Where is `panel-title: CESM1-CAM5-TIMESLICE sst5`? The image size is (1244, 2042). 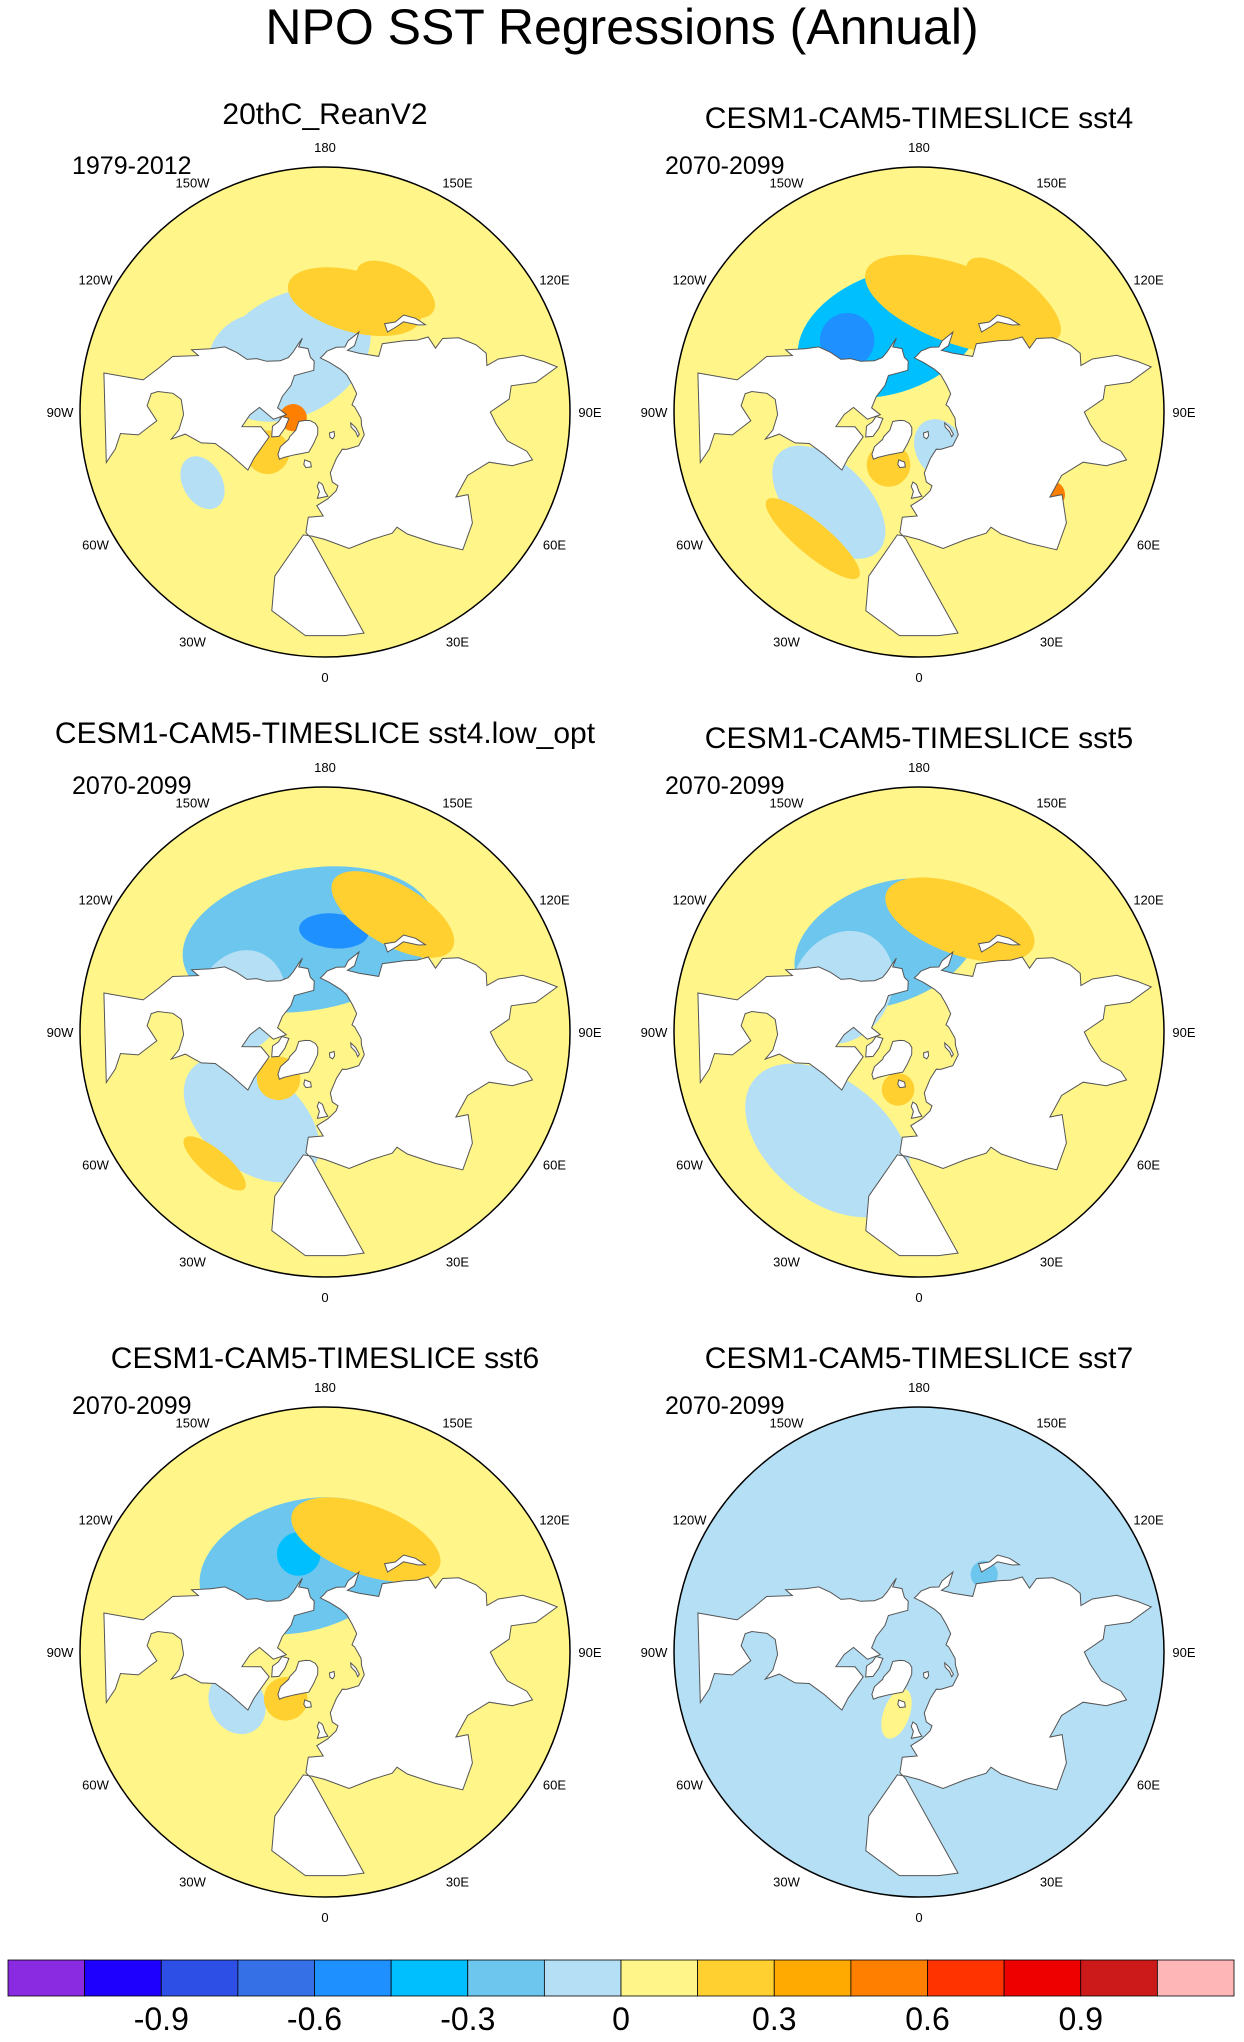 panel-title: CESM1-CAM5-TIMESLICE sst5 is located at coordinates (919, 738).